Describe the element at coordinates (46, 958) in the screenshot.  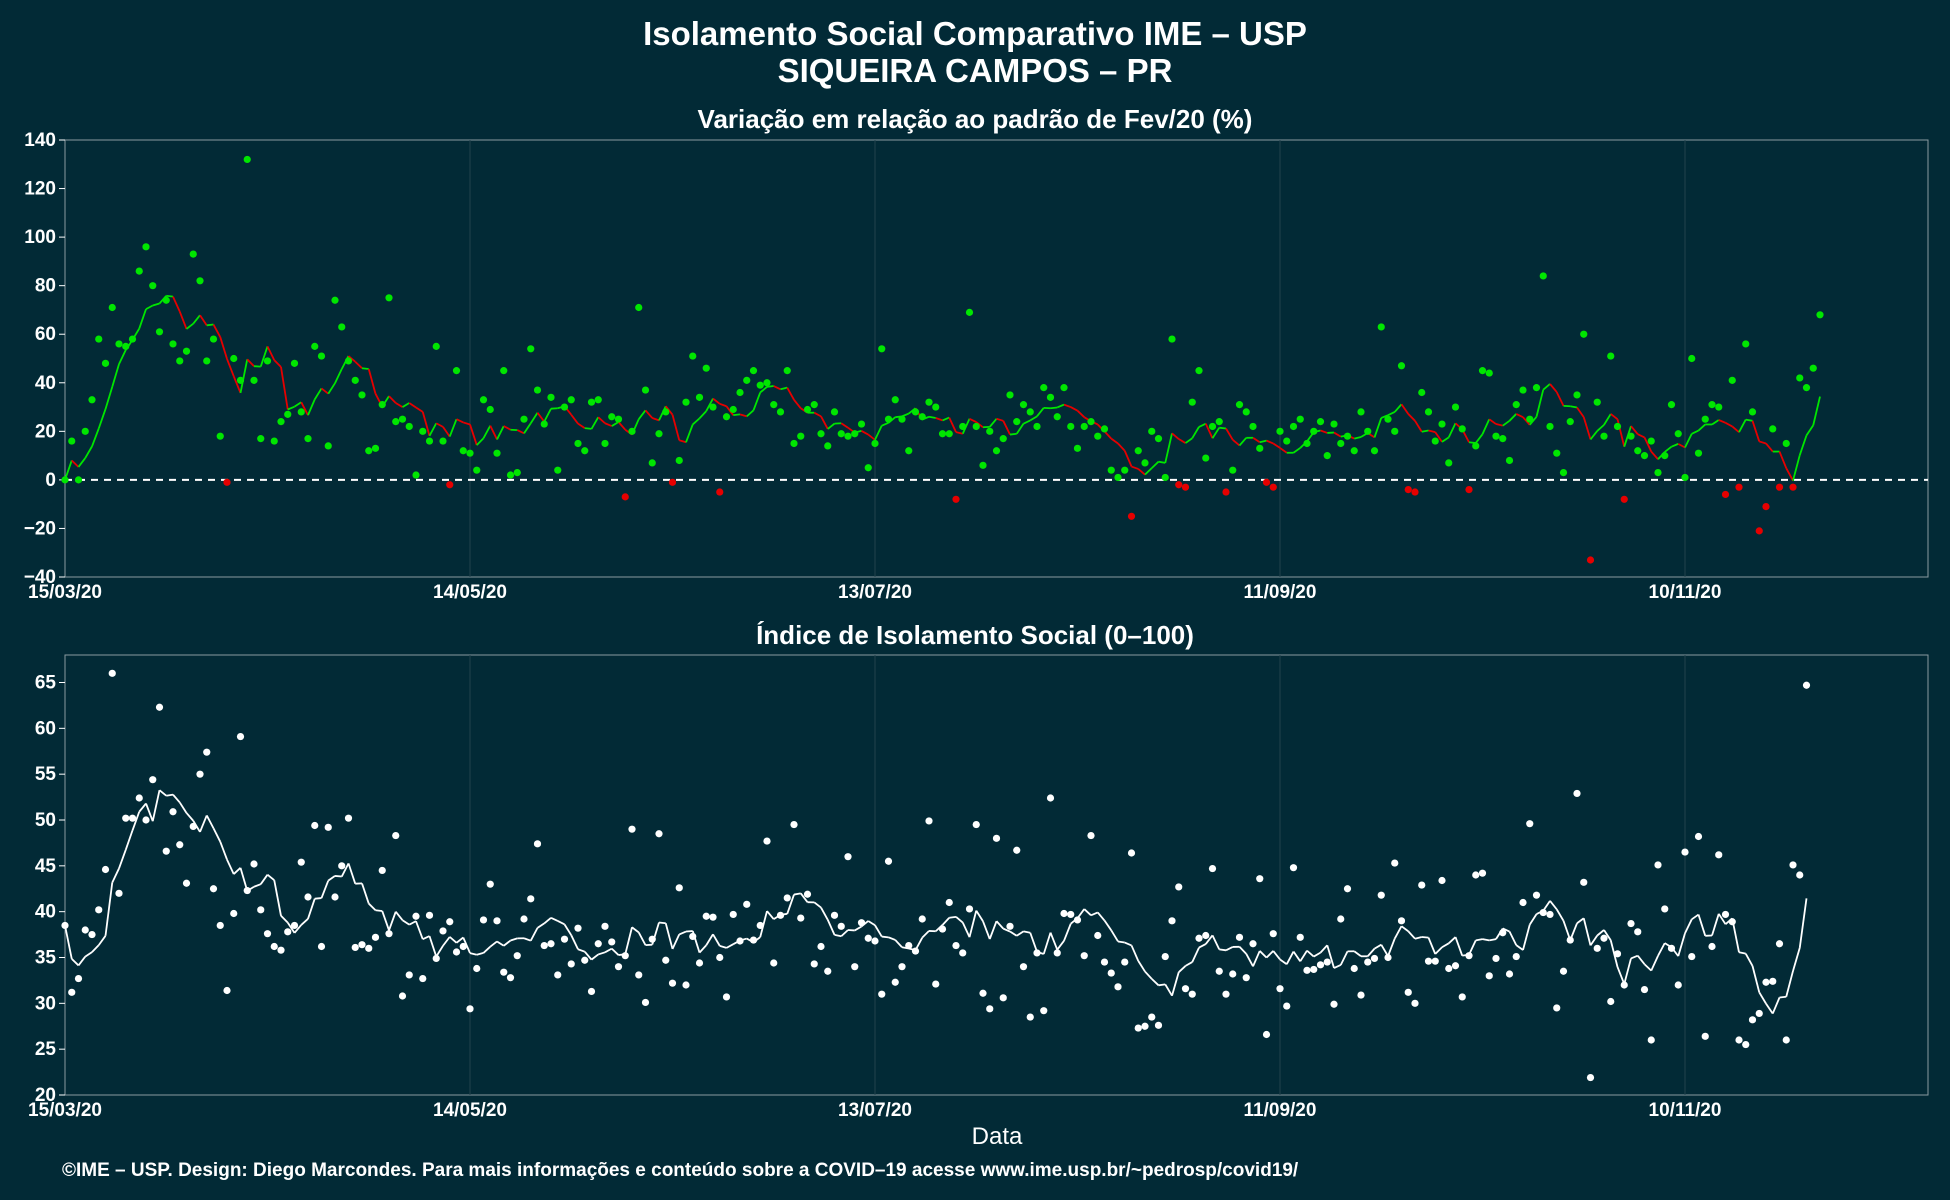
I see `y-tick-label: 35` at that location.